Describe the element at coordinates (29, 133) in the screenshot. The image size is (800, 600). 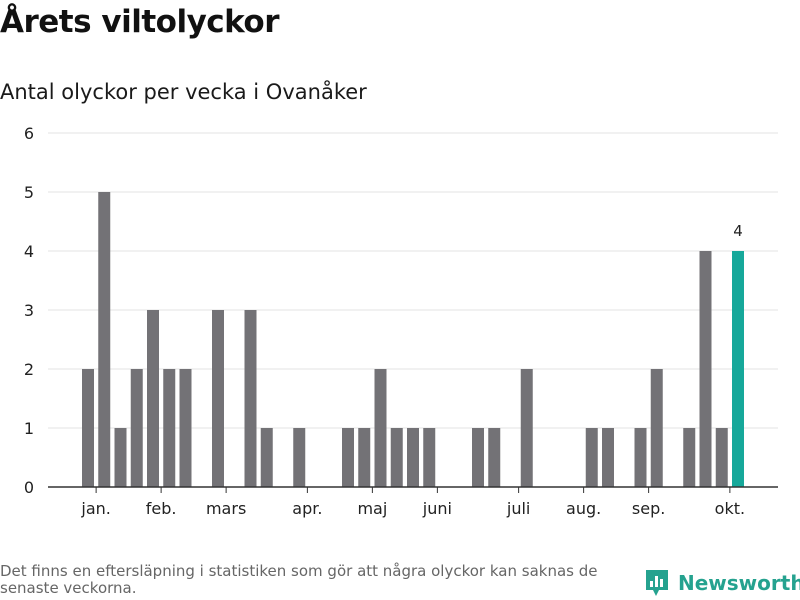
I see `y-tick-label: 6` at that location.